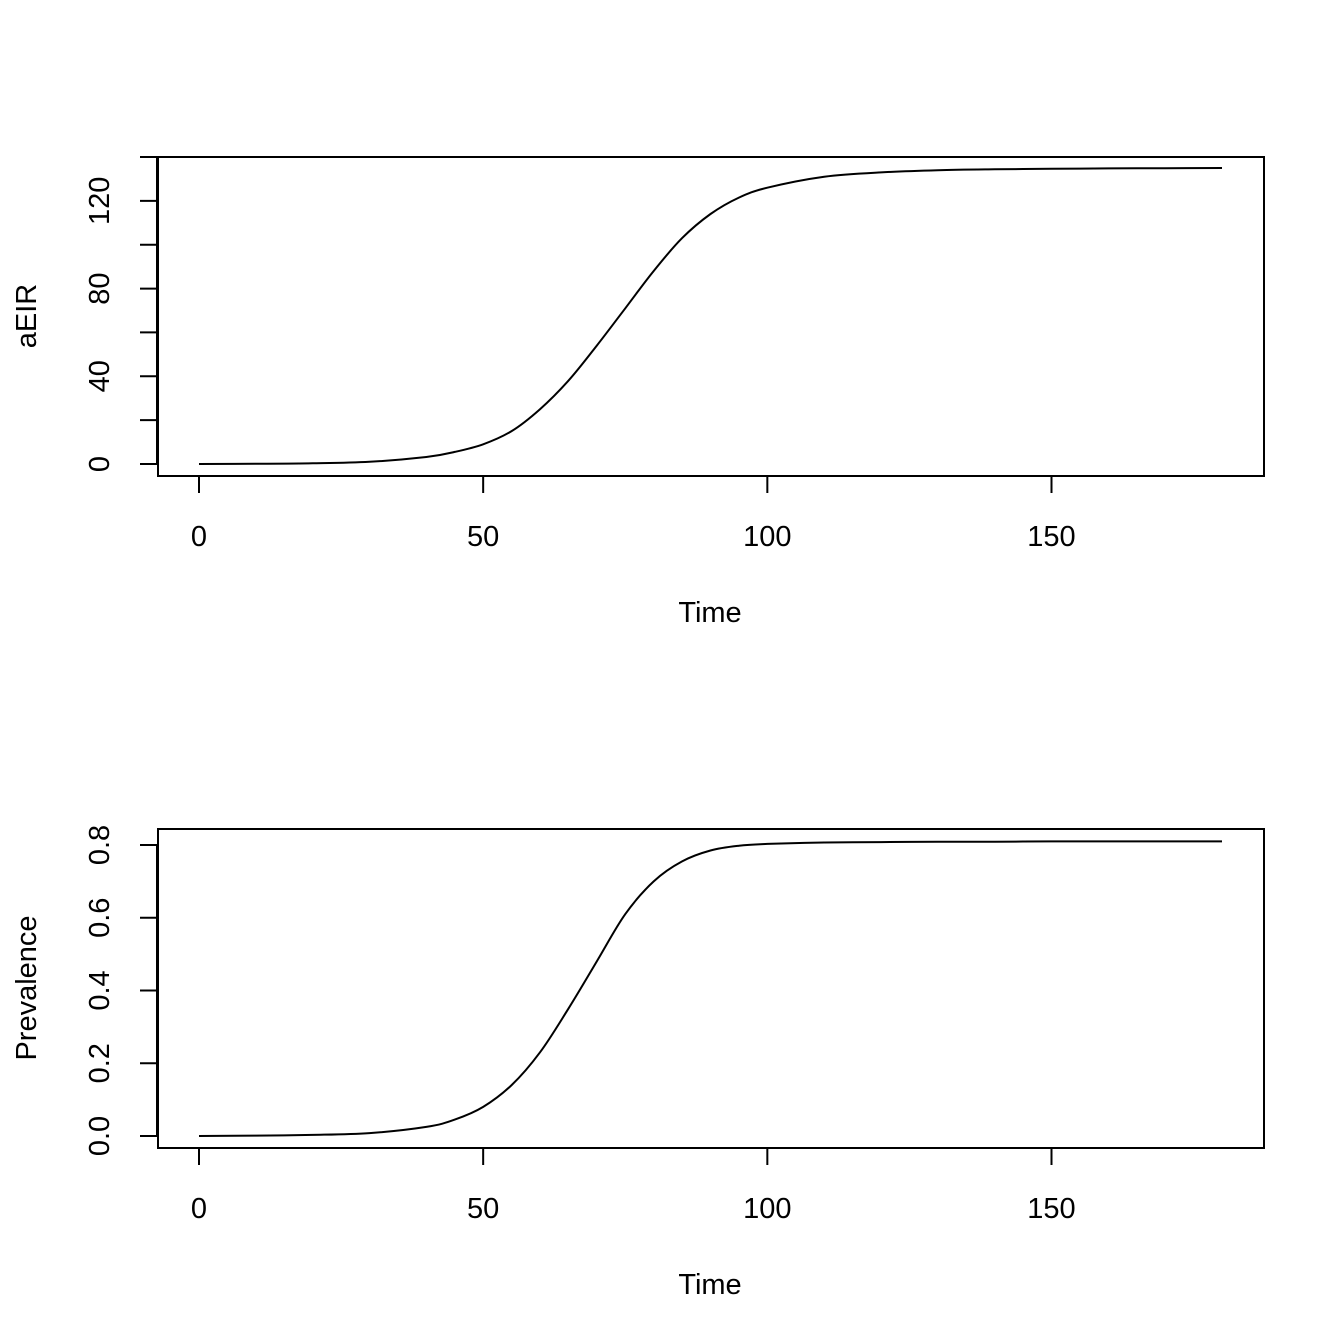 The image size is (1344, 1344). I want to click on y-axis: 0.0 0.2 0.4 0.6 0.8, so click(121, 990).